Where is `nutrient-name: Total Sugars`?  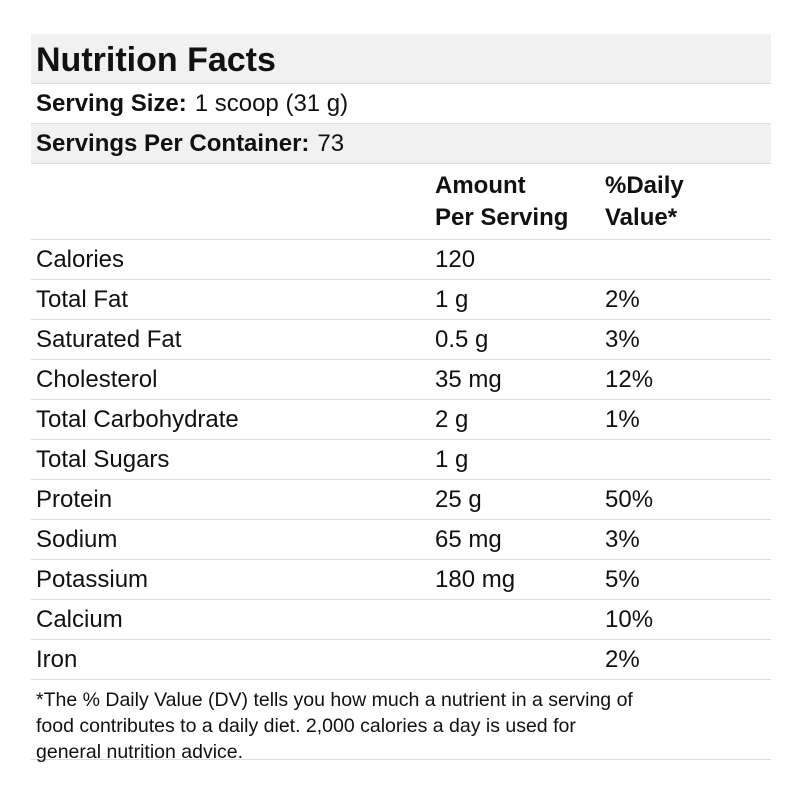 nutrient-name: Total Sugars is located at coordinates (103, 459).